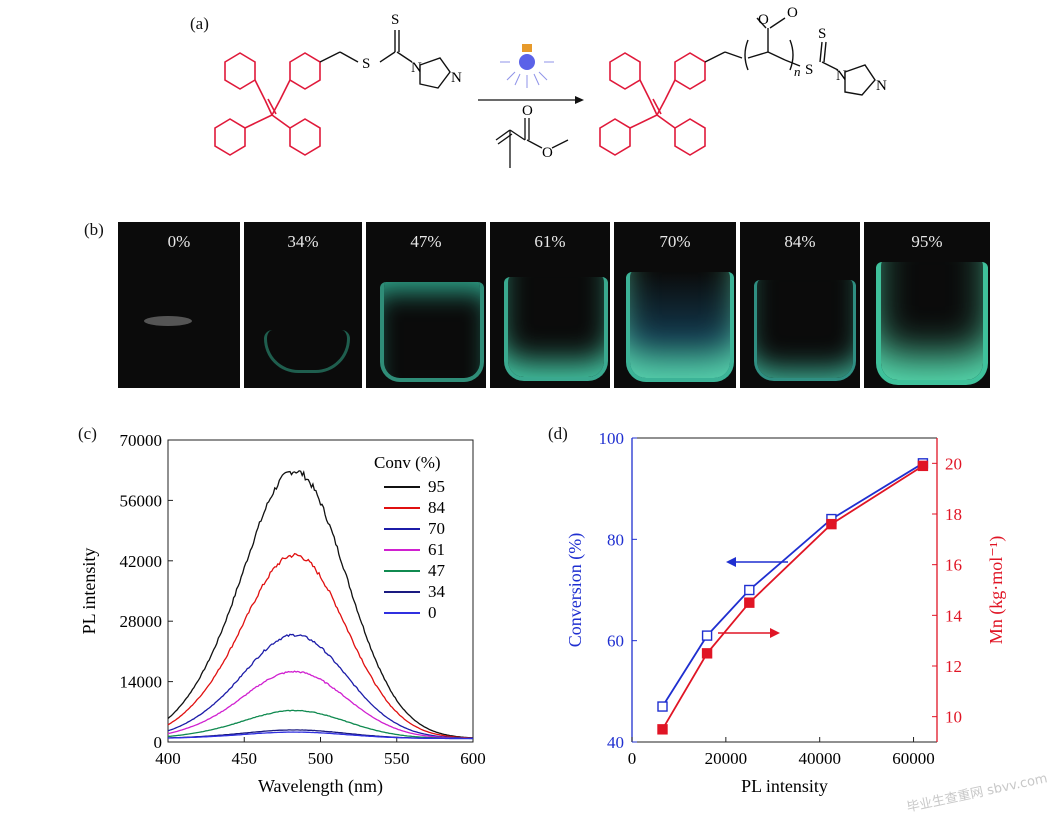 The image size is (1056, 816). What do you see at coordinates (435, 73) in the screenshot?
I see `imidazole-ring-reactant` at bounding box center [435, 73].